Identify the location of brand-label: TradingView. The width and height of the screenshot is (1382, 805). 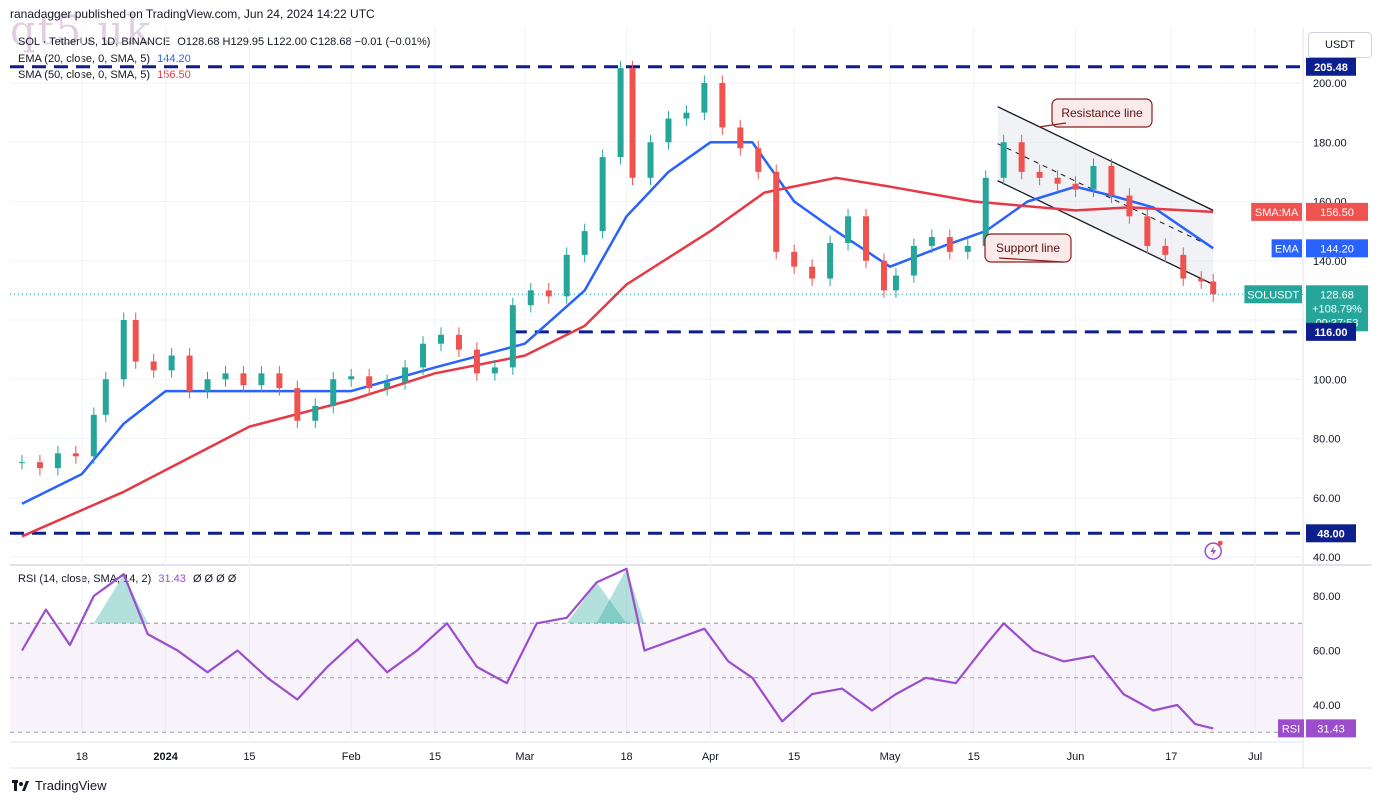
(71, 785).